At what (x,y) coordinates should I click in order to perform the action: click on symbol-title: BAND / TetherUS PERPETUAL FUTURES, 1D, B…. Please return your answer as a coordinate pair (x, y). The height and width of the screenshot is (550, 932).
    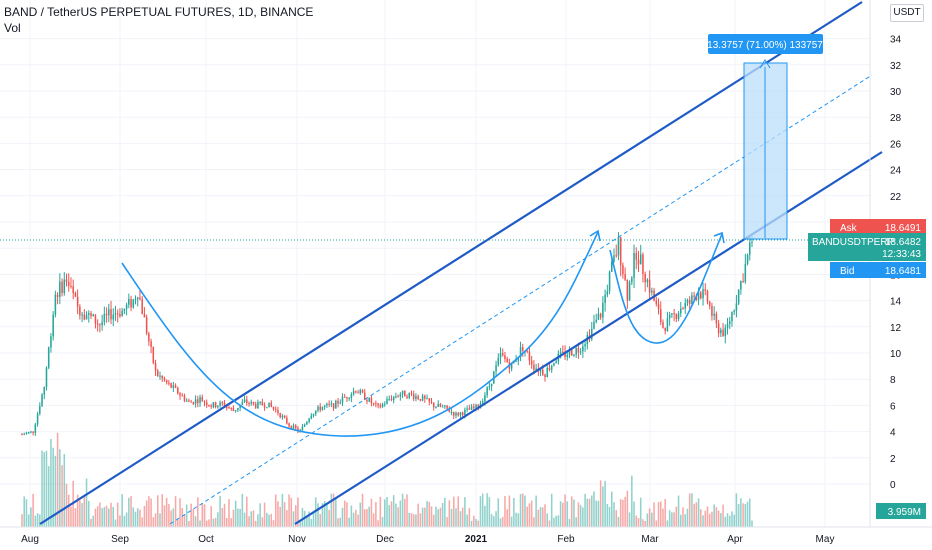
    Looking at the image, I should click on (159, 12).